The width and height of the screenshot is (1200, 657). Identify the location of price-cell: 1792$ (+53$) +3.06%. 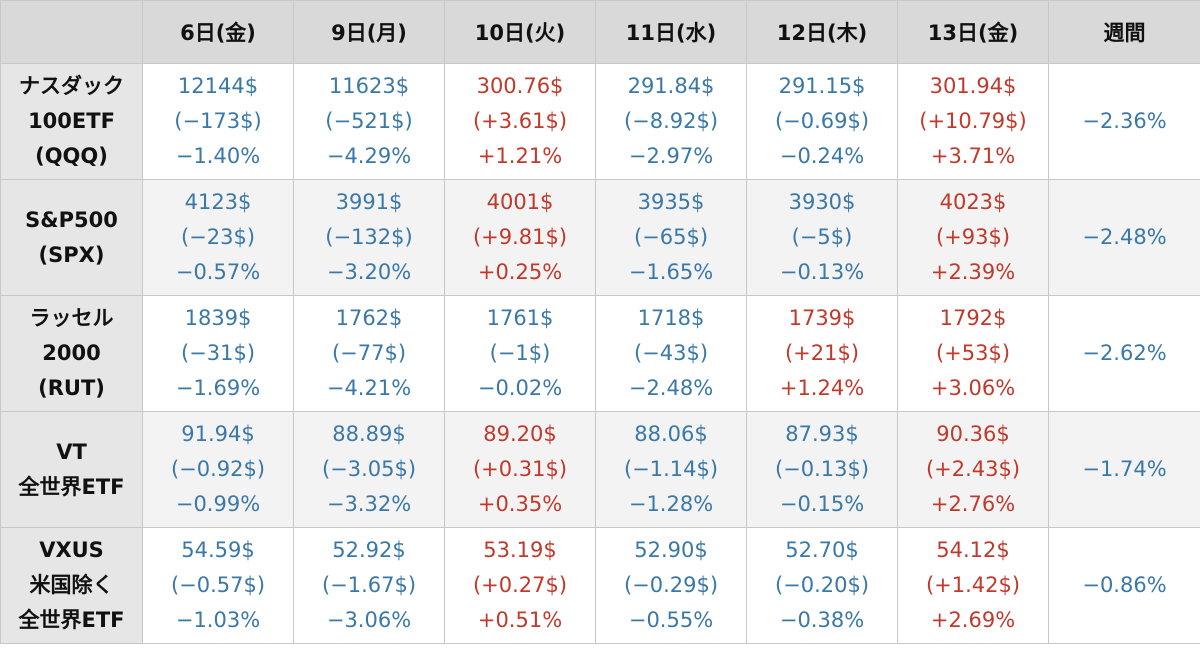
(973, 353).